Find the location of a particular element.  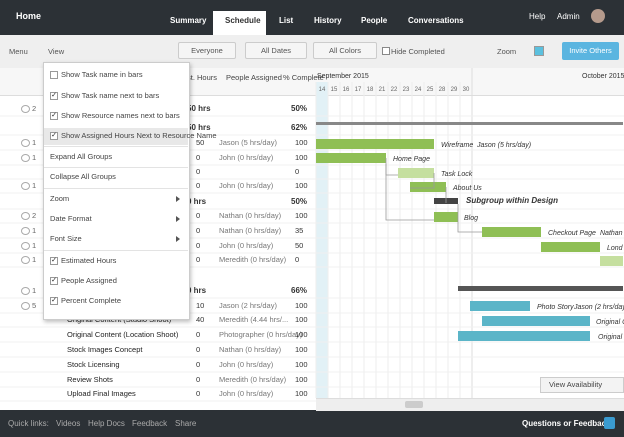

bar-label: Jason (5 hrs/day) is located at coordinates (503, 145).